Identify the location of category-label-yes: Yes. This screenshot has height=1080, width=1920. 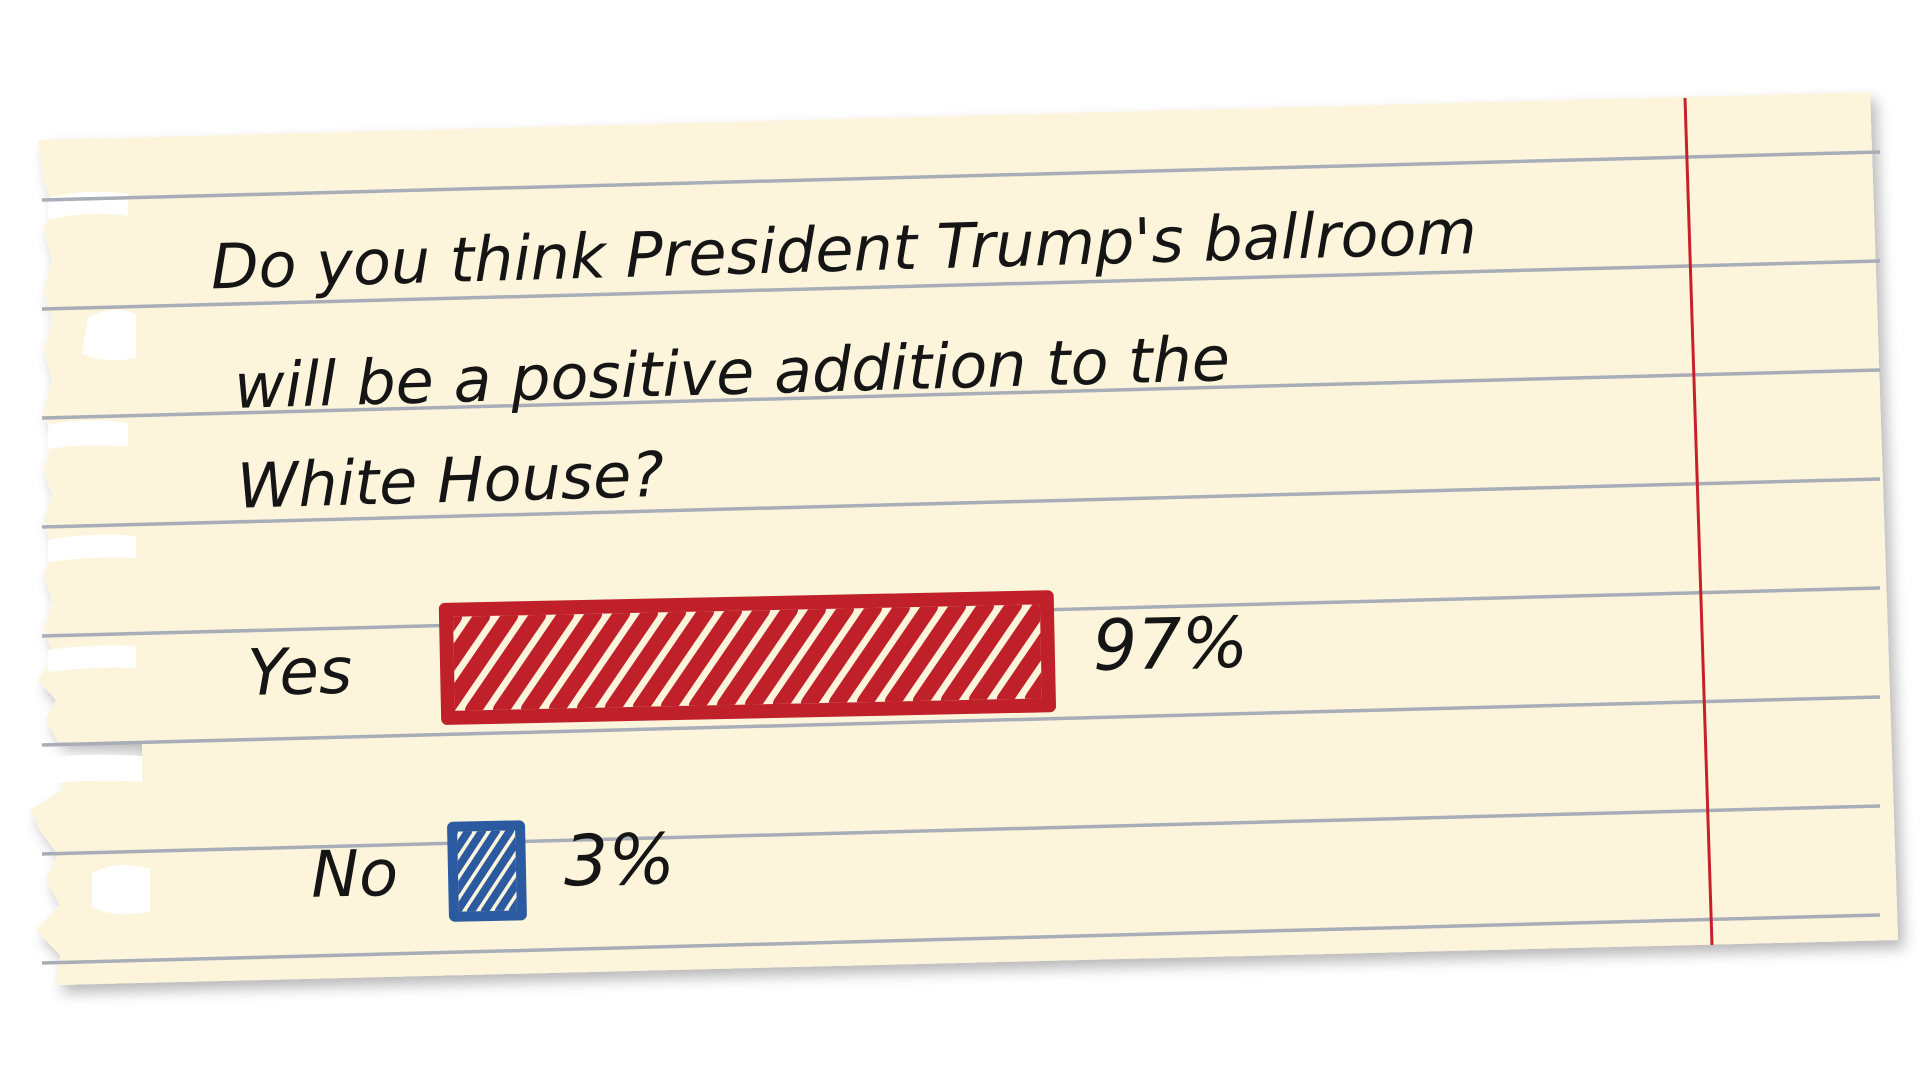
(300, 673).